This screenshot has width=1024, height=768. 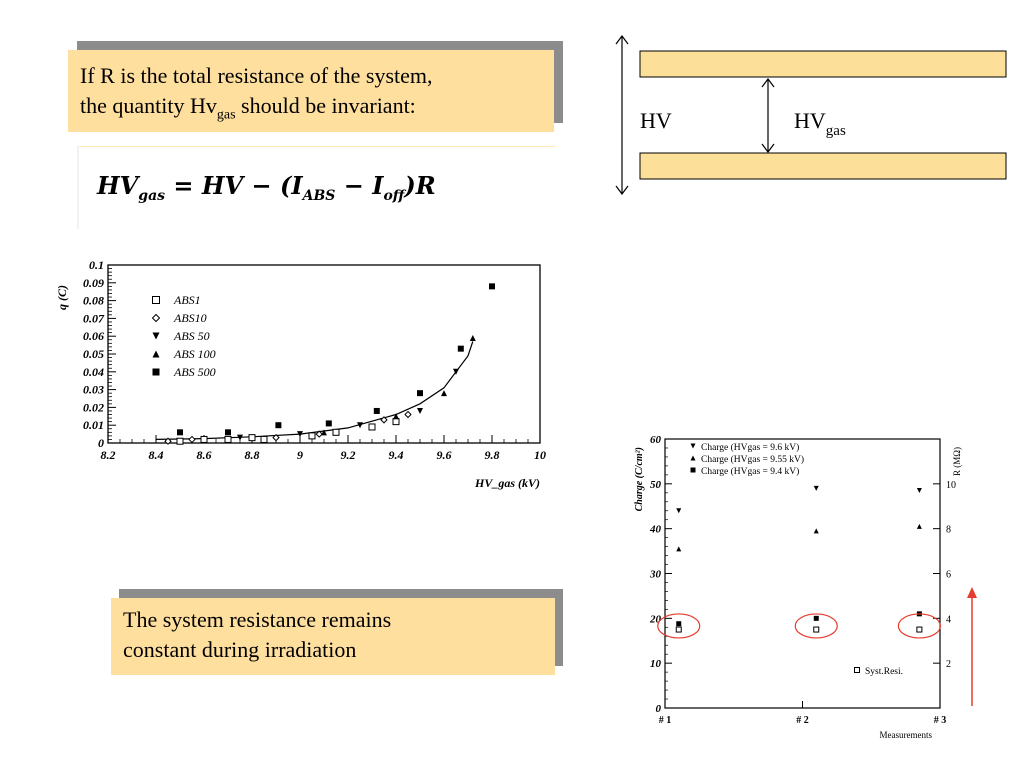 I want to click on chart1-ytick-label: 0.03, so click(x=93, y=390).